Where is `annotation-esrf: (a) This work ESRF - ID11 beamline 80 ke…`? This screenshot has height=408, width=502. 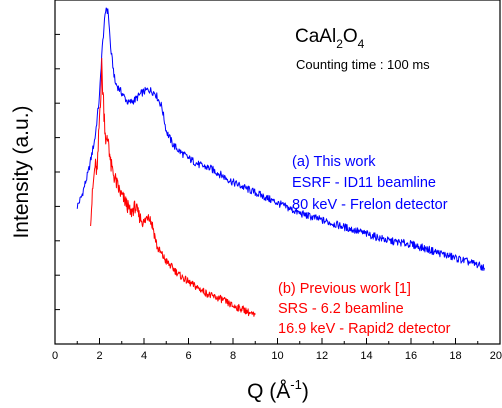 annotation-esrf: (a) This work ESRF - ID11 beamline 80 ke… is located at coordinates (370, 183).